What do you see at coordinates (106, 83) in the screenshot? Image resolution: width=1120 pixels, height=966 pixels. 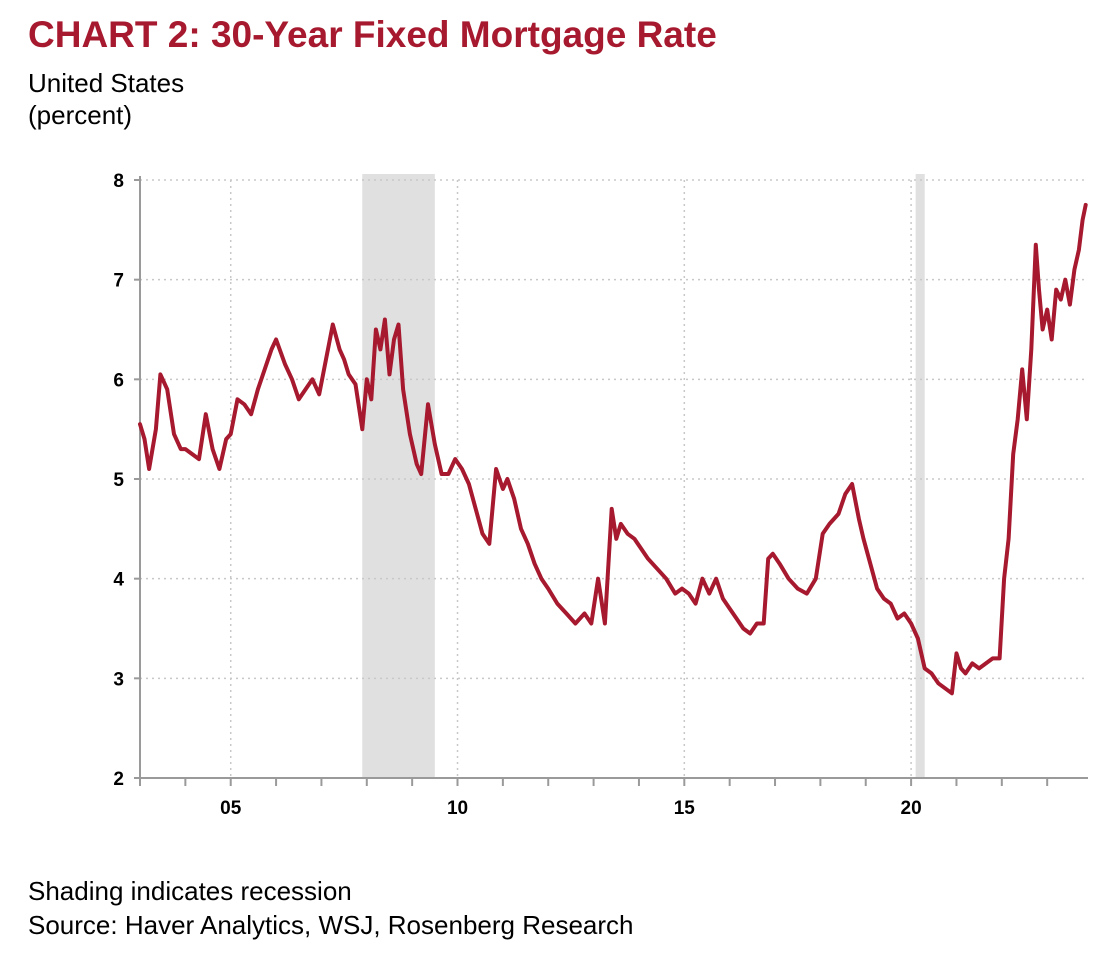 I see `chart-subtitle-region: United States` at bounding box center [106, 83].